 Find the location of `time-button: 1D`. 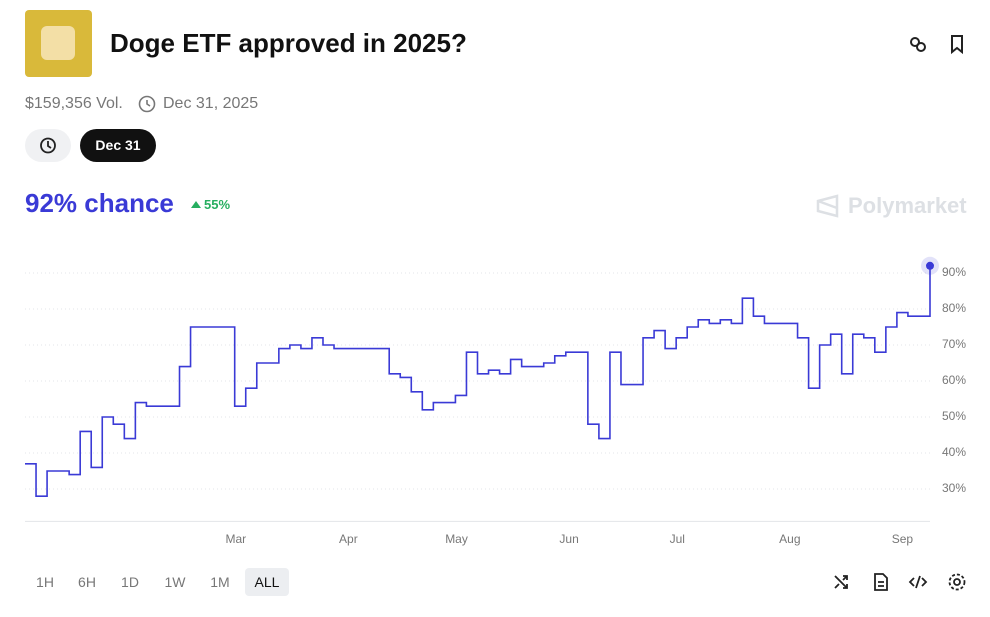

time-button: 1D is located at coordinates (130, 582).